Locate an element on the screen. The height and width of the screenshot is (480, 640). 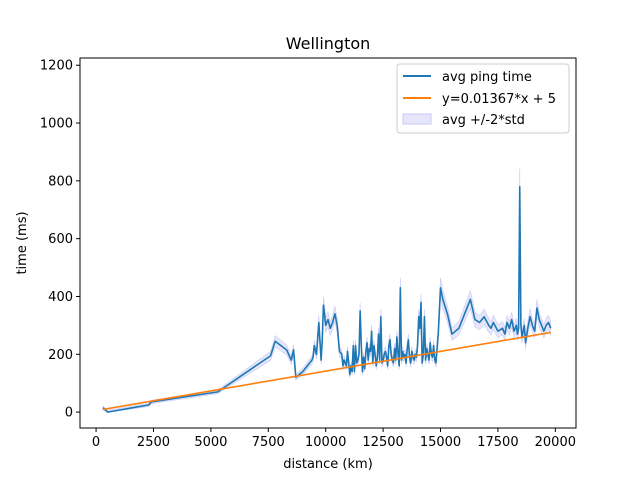
x-axis: 0 2500 5000 7500 10000 12500 15000 17500 20000 is located at coordinates (334, 439).